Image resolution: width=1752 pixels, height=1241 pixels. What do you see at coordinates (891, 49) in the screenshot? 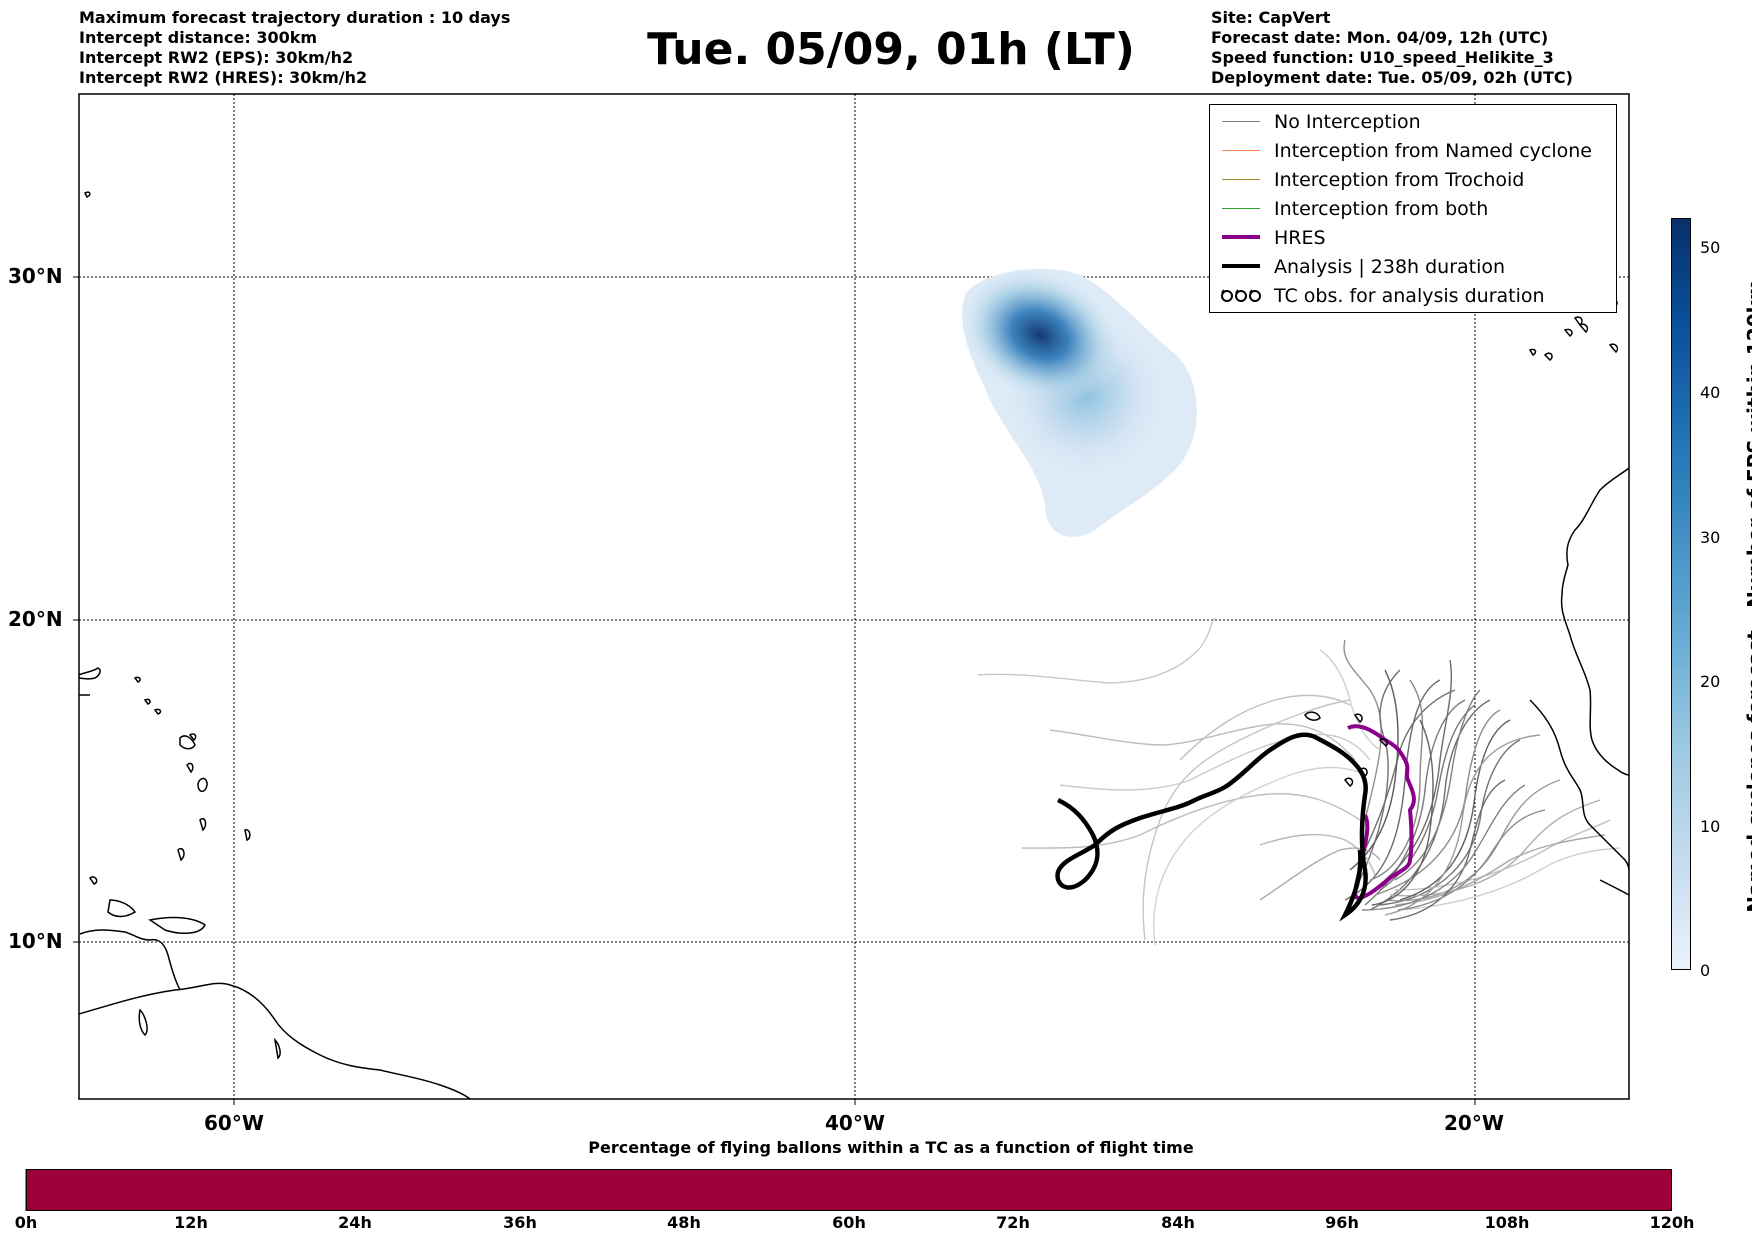
I see `page-title: Tue. 05/09, 01h (LT)` at bounding box center [891, 49].